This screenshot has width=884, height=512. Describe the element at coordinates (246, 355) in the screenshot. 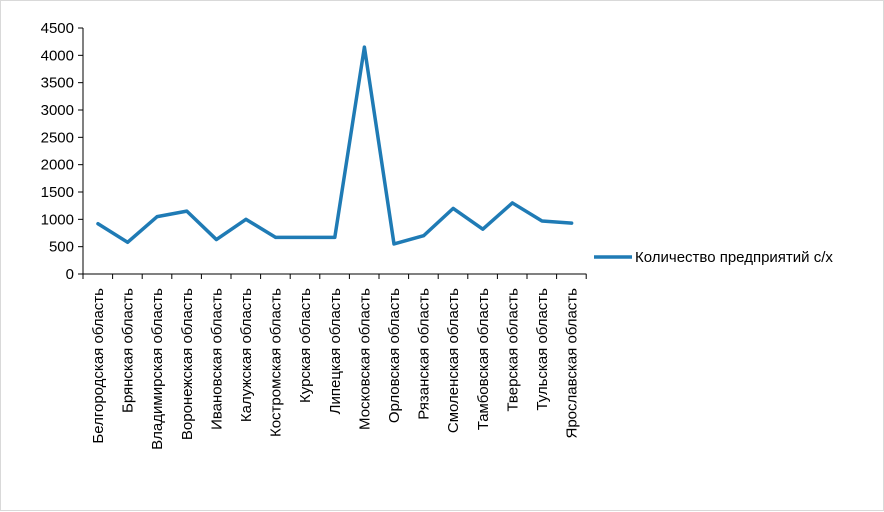

I see `x-category-label: Калужская область` at that location.